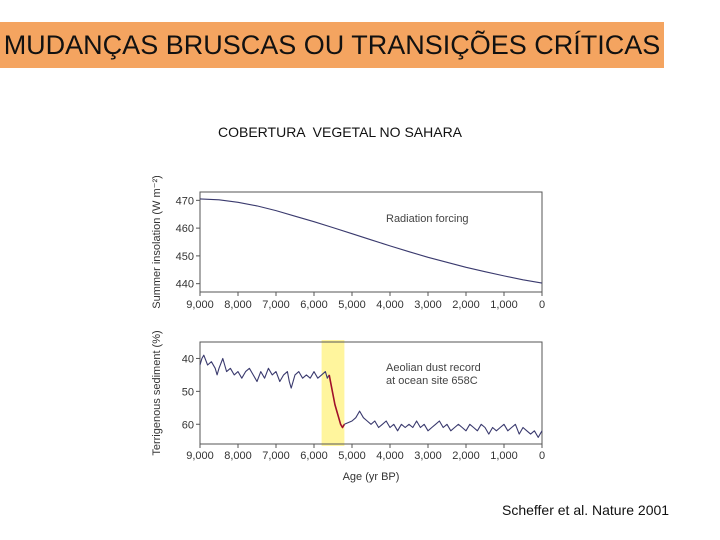 The image size is (720, 540). I want to click on x-axis-label: Age (yr BP), so click(371, 477).